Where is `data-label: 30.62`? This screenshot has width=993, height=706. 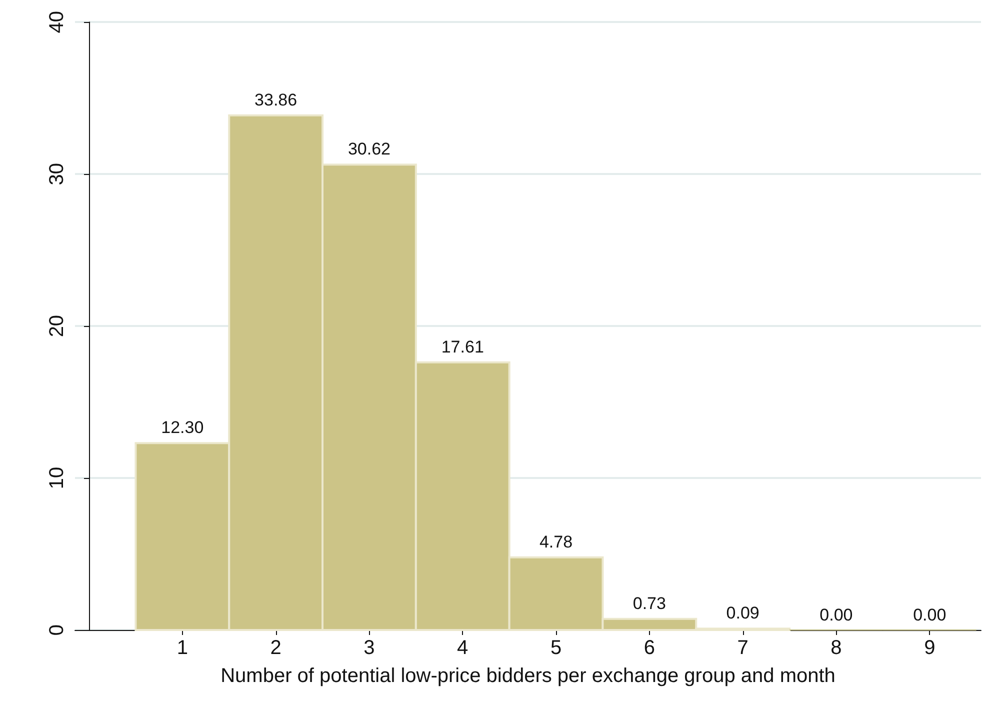 data-label: 30.62 is located at coordinates (369, 149).